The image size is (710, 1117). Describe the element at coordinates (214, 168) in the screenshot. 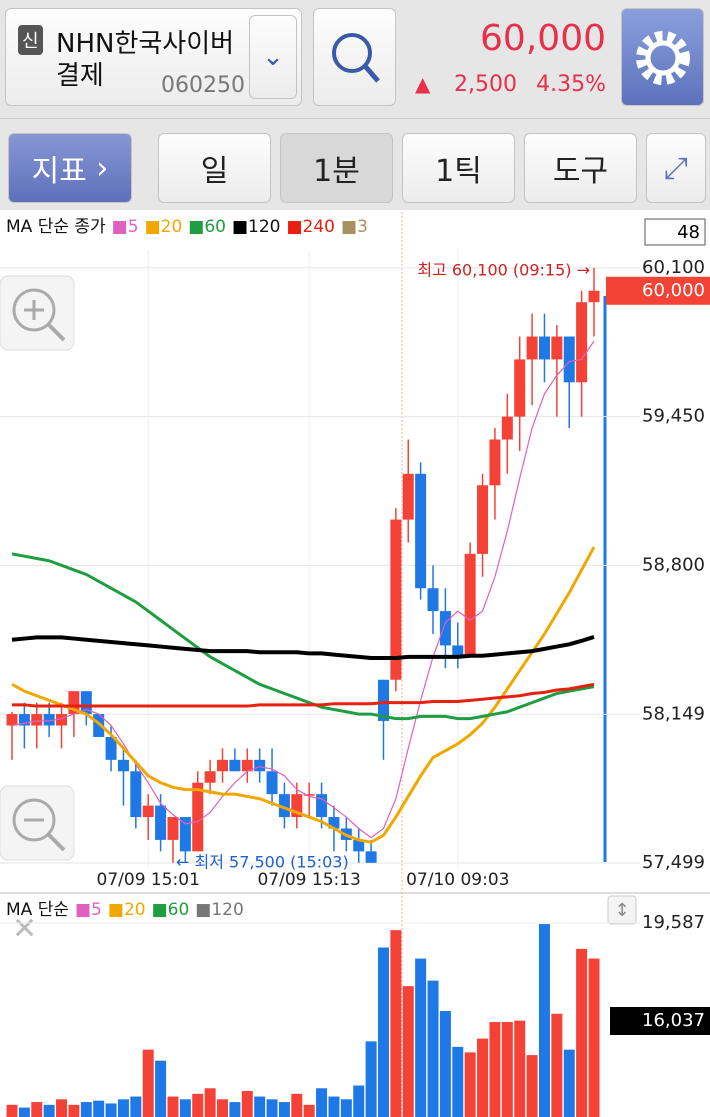

I see `day-button: 일` at that location.